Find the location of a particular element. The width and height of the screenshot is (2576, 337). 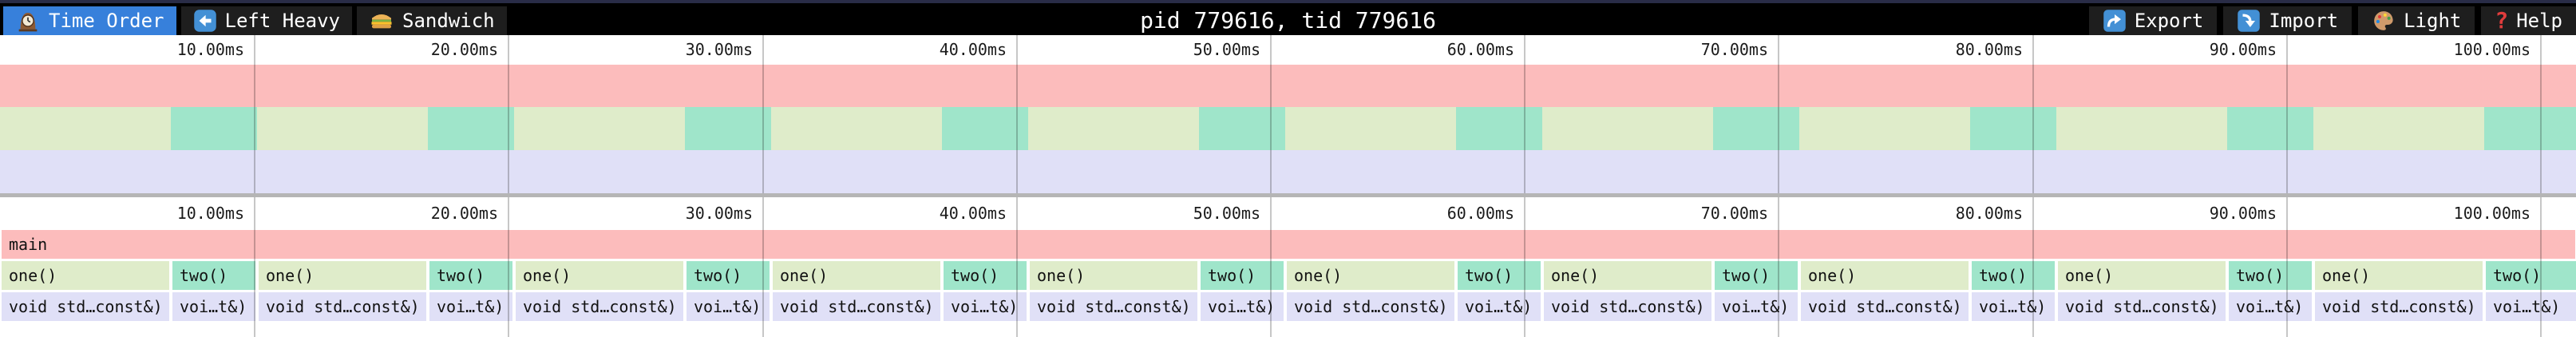

axis-tick-label: 70.00ms is located at coordinates (1734, 213).